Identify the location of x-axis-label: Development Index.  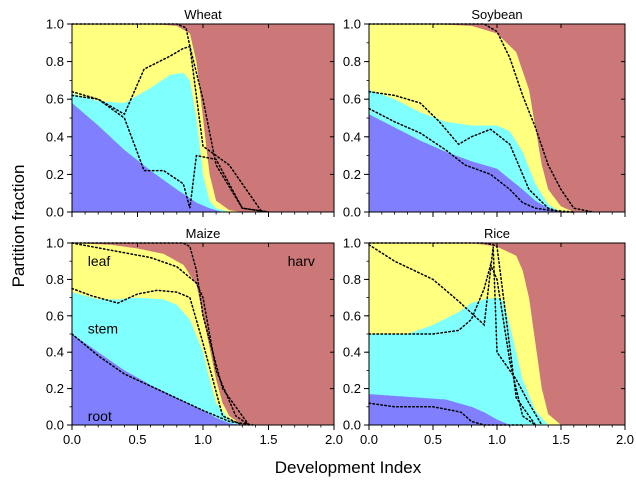
(348, 467).